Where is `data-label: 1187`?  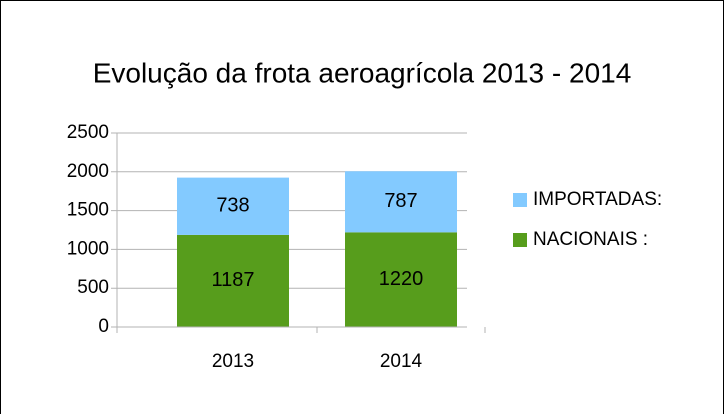 data-label: 1187 is located at coordinates (232, 280).